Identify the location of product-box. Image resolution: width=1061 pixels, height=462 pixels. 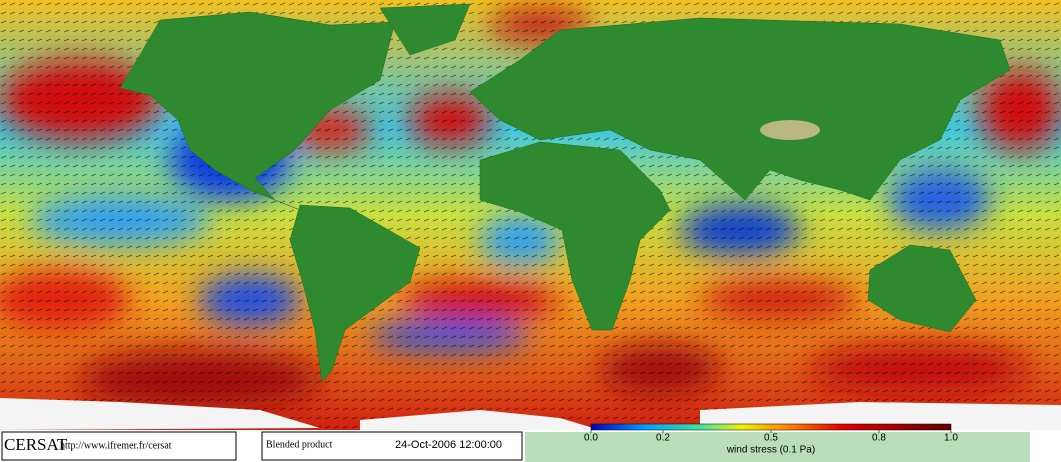
(392, 446).